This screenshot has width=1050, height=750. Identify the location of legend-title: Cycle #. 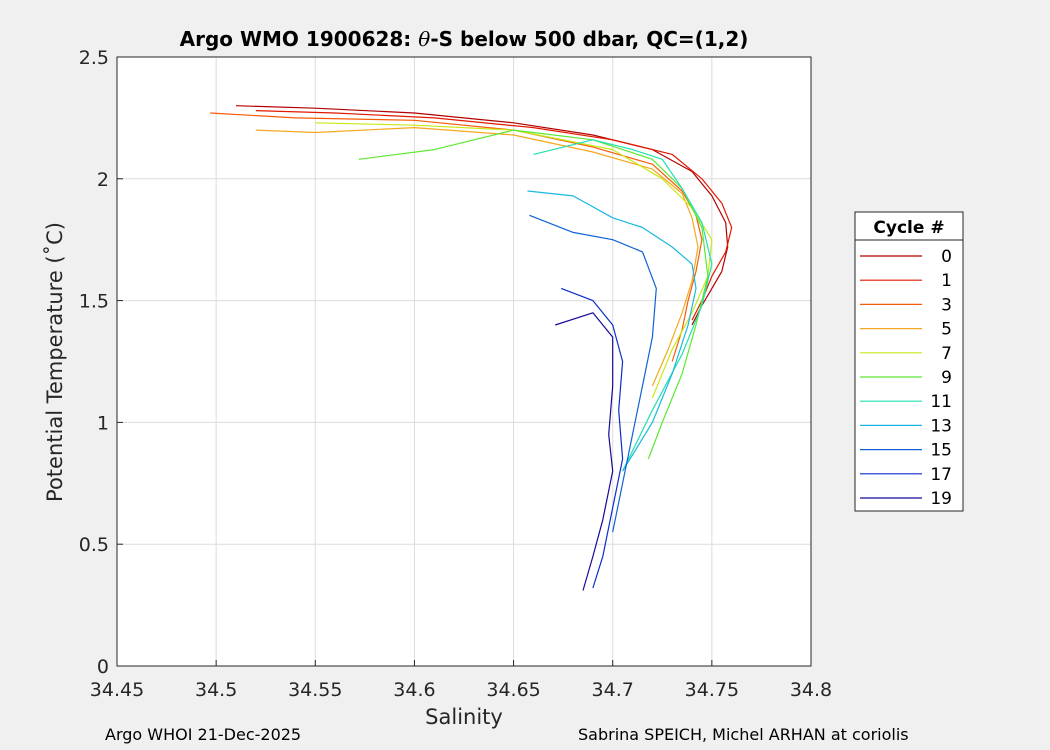
(908, 228).